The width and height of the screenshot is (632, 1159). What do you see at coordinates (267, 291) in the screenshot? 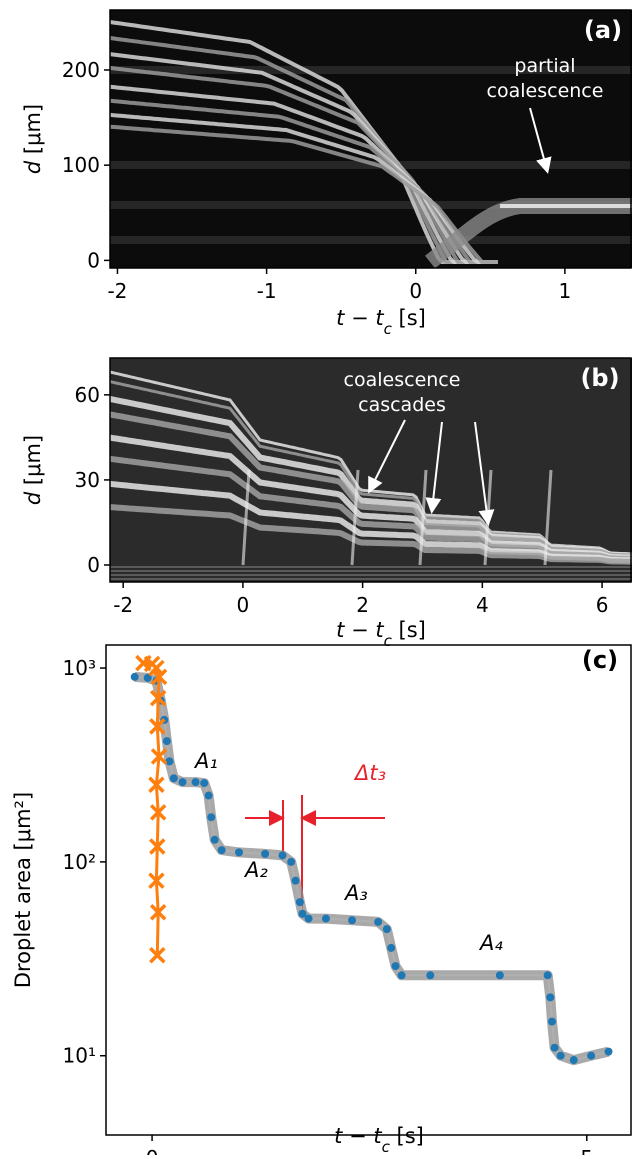
I see `x-tick-label: -1` at bounding box center [267, 291].